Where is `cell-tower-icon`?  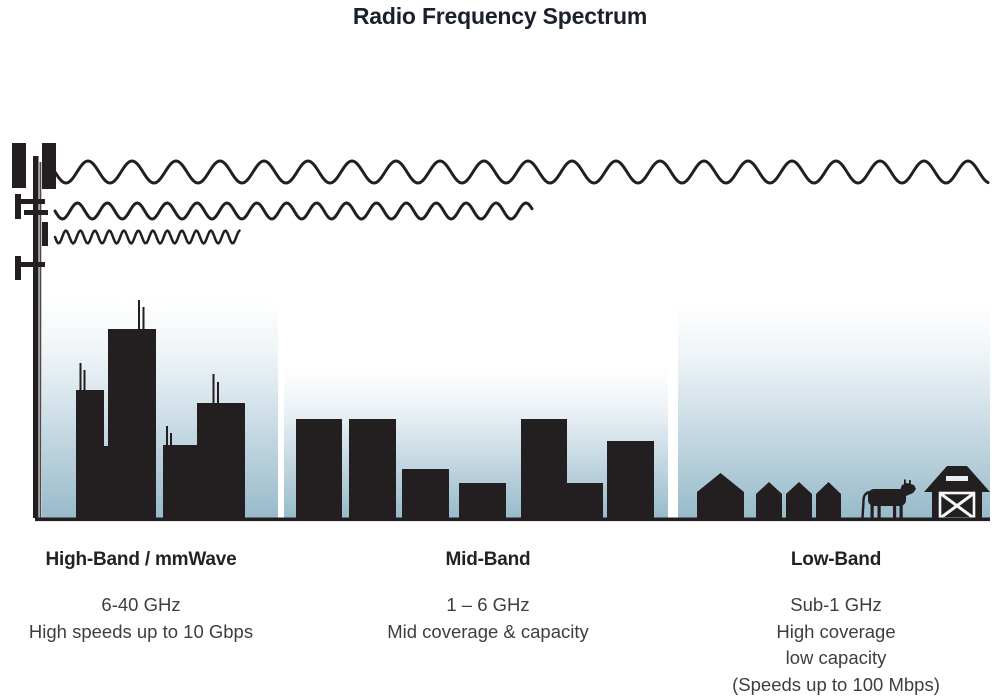 cell-tower-icon is located at coordinates (34, 330).